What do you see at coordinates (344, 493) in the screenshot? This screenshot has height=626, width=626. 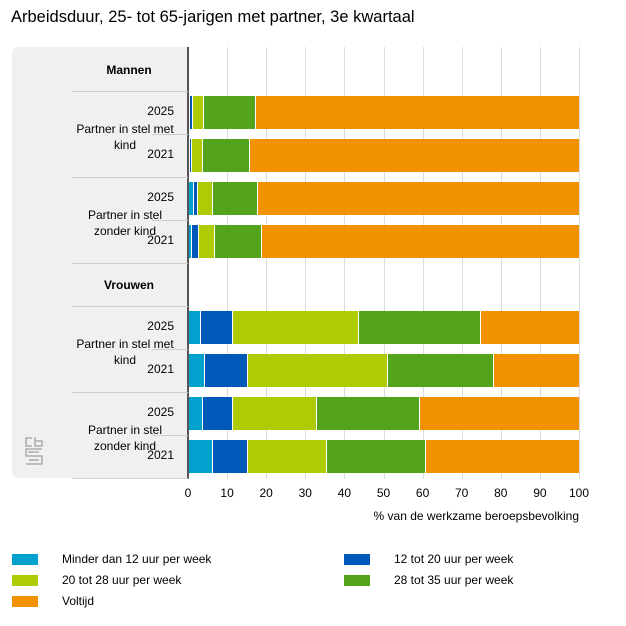 I see `x-tick-label: 40` at bounding box center [344, 493].